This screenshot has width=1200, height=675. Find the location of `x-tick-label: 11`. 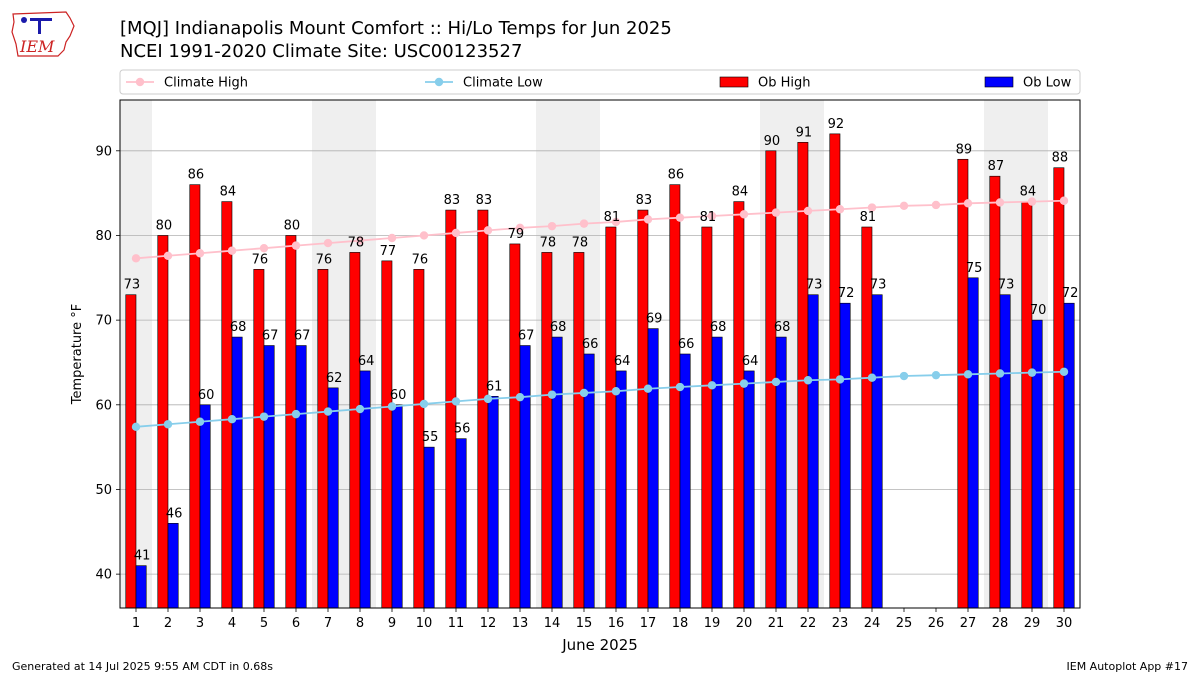

x-tick-label: 11 is located at coordinates (456, 623).